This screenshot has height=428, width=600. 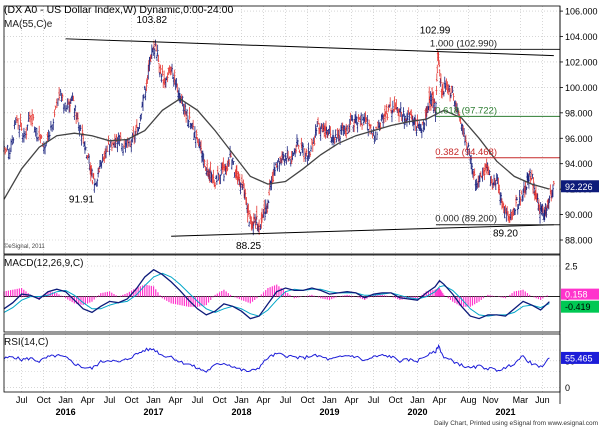 What do you see at coordinates (490, 400) in the screenshot?
I see `x-month-label: Nov` at bounding box center [490, 400].